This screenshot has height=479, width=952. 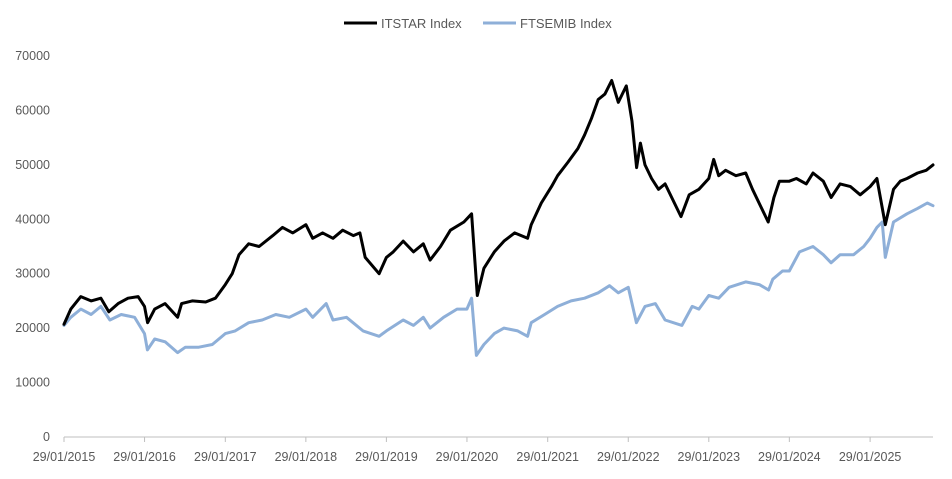 I want to click on x-tick-label: 29/01/2022, so click(x=628, y=457).